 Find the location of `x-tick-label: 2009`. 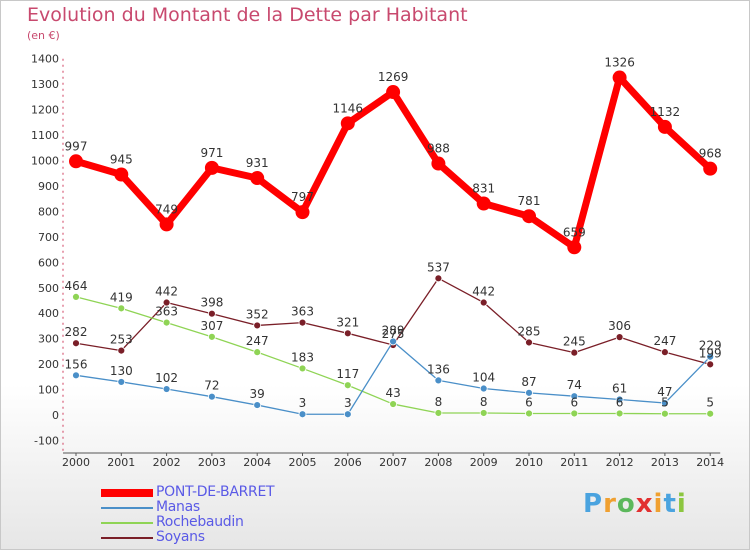

x-tick-label: 2009 is located at coordinates (484, 462).